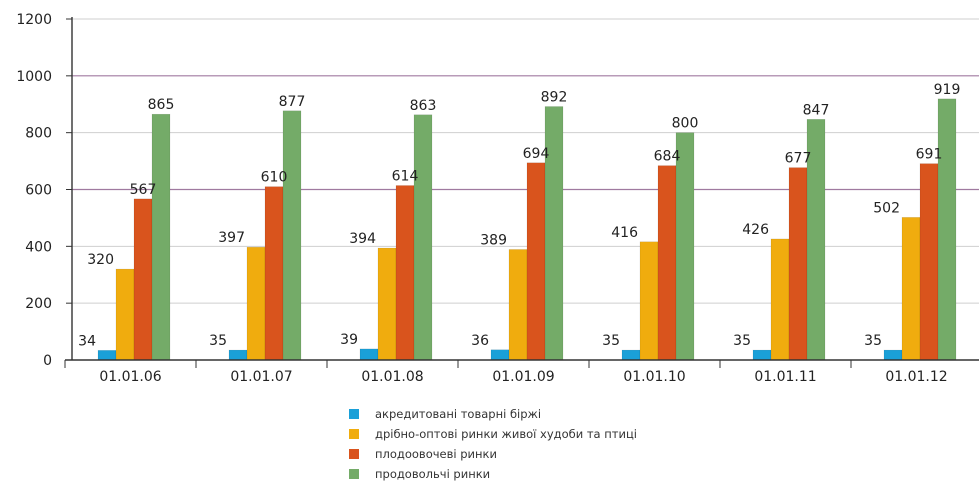  Describe the element at coordinates (536, 154) in the screenshot. I see `data-label: 694` at that location.